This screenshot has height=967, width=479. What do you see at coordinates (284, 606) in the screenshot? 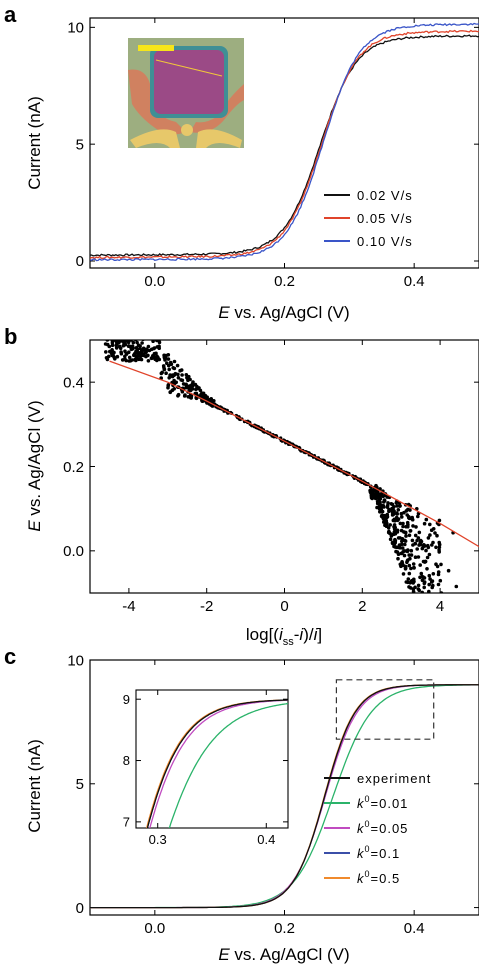
I see `panel-b-xtick-label: 0` at bounding box center [284, 606].